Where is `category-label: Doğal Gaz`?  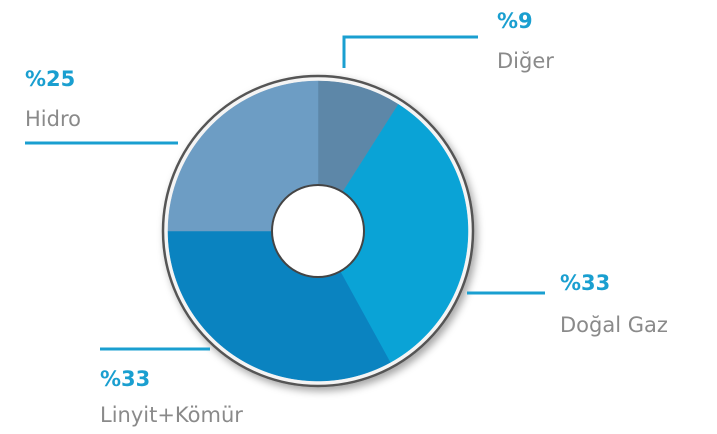
category-label: Doğal Gaz is located at coordinates (614, 325).